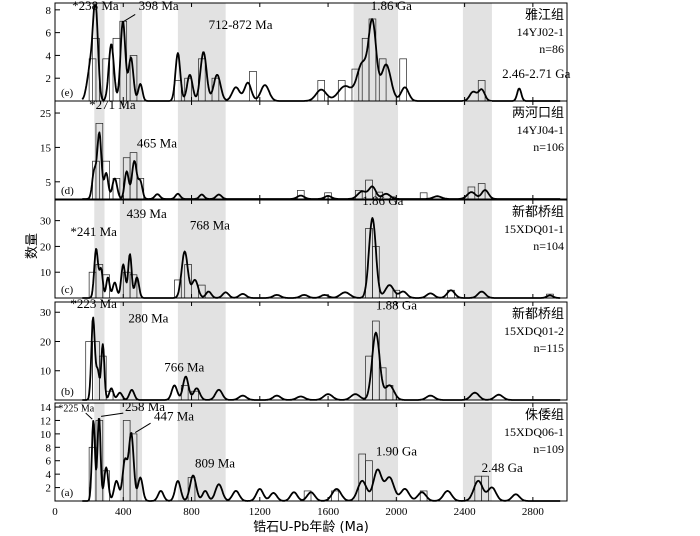  I want to click on peak-label: 439 Ma, so click(147, 213).